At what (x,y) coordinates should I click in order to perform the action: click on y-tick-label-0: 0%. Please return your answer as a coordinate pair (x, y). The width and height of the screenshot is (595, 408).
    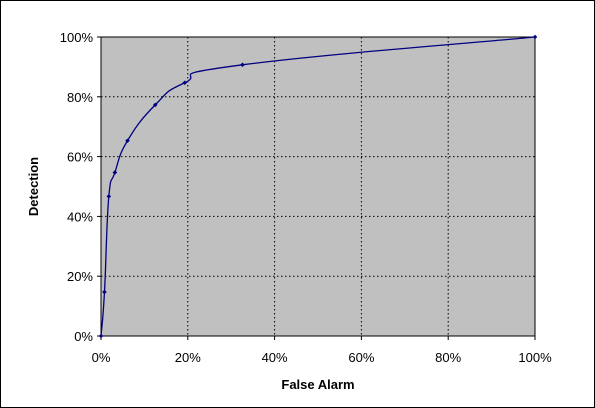
    Looking at the image, I should click on (83, 336).